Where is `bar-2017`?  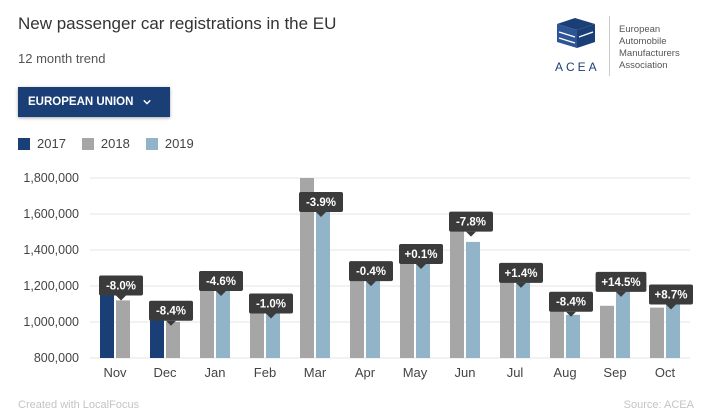 bar-2017 is located at coordinates (107, 319).